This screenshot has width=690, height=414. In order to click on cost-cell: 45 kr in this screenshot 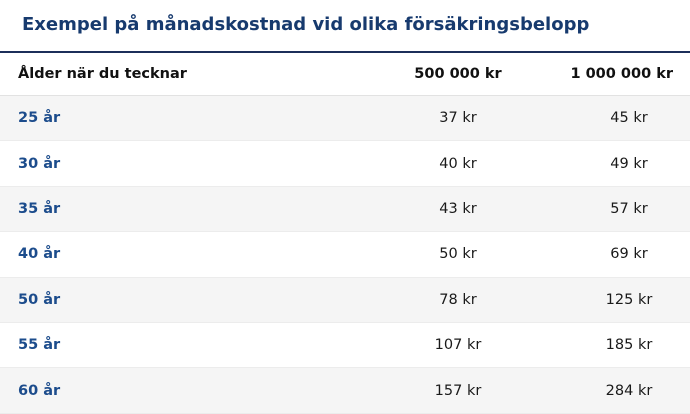, I will do `click(629, 118)`.